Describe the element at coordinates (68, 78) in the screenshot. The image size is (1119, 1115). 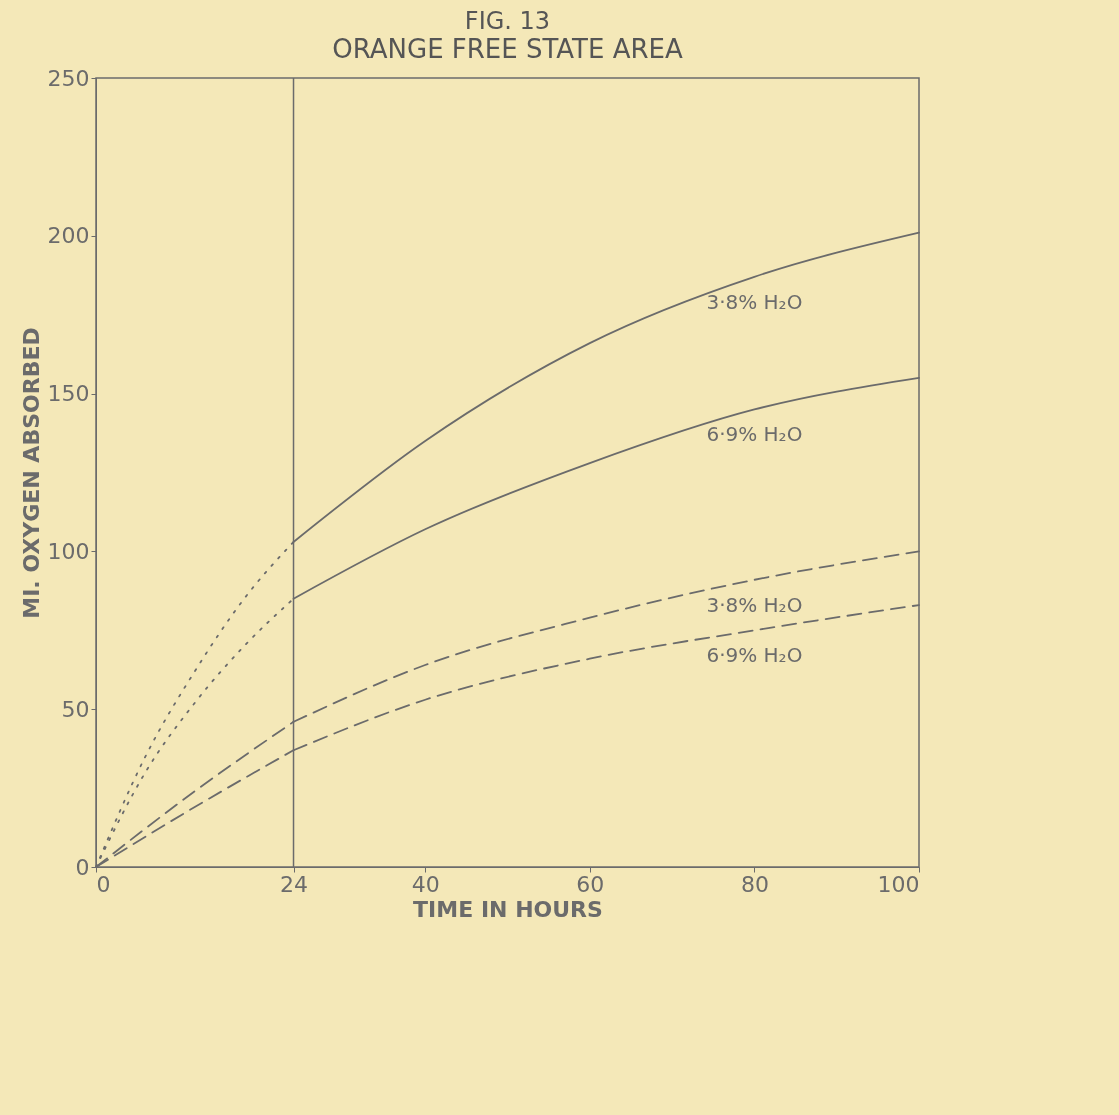
I see `y-tick-label: 250` at that location.